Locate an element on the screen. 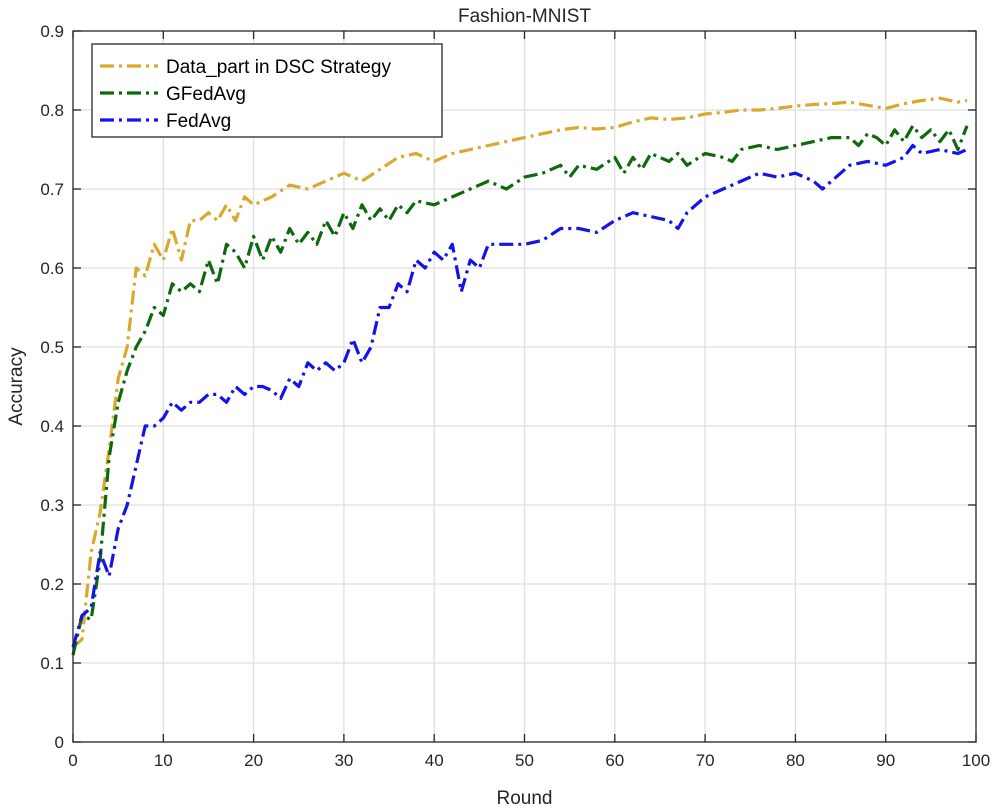 The height and width of the screenshot is (808, 998). x-tick-label: 50 is located at coordinates (524, 760).